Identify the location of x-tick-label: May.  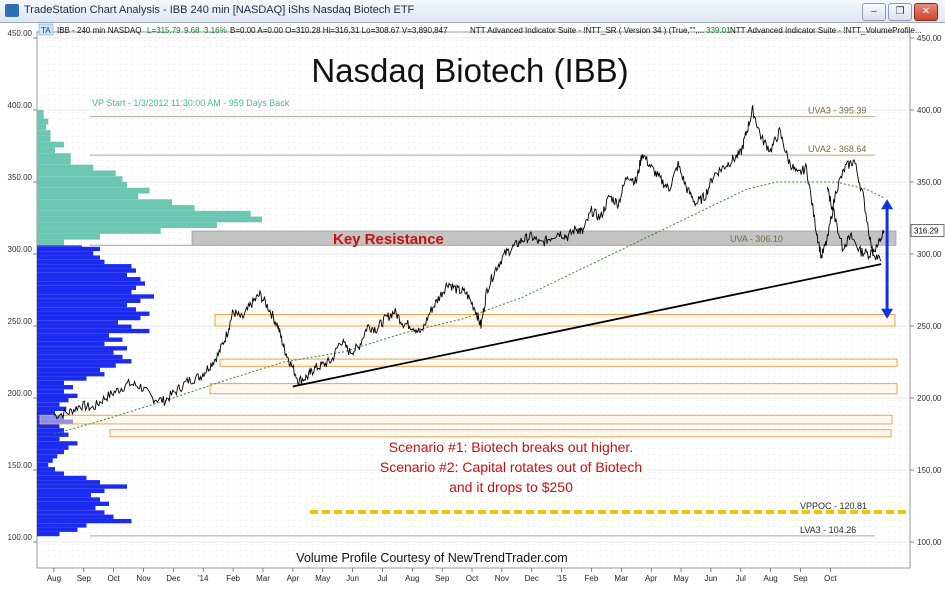
(322, 578).